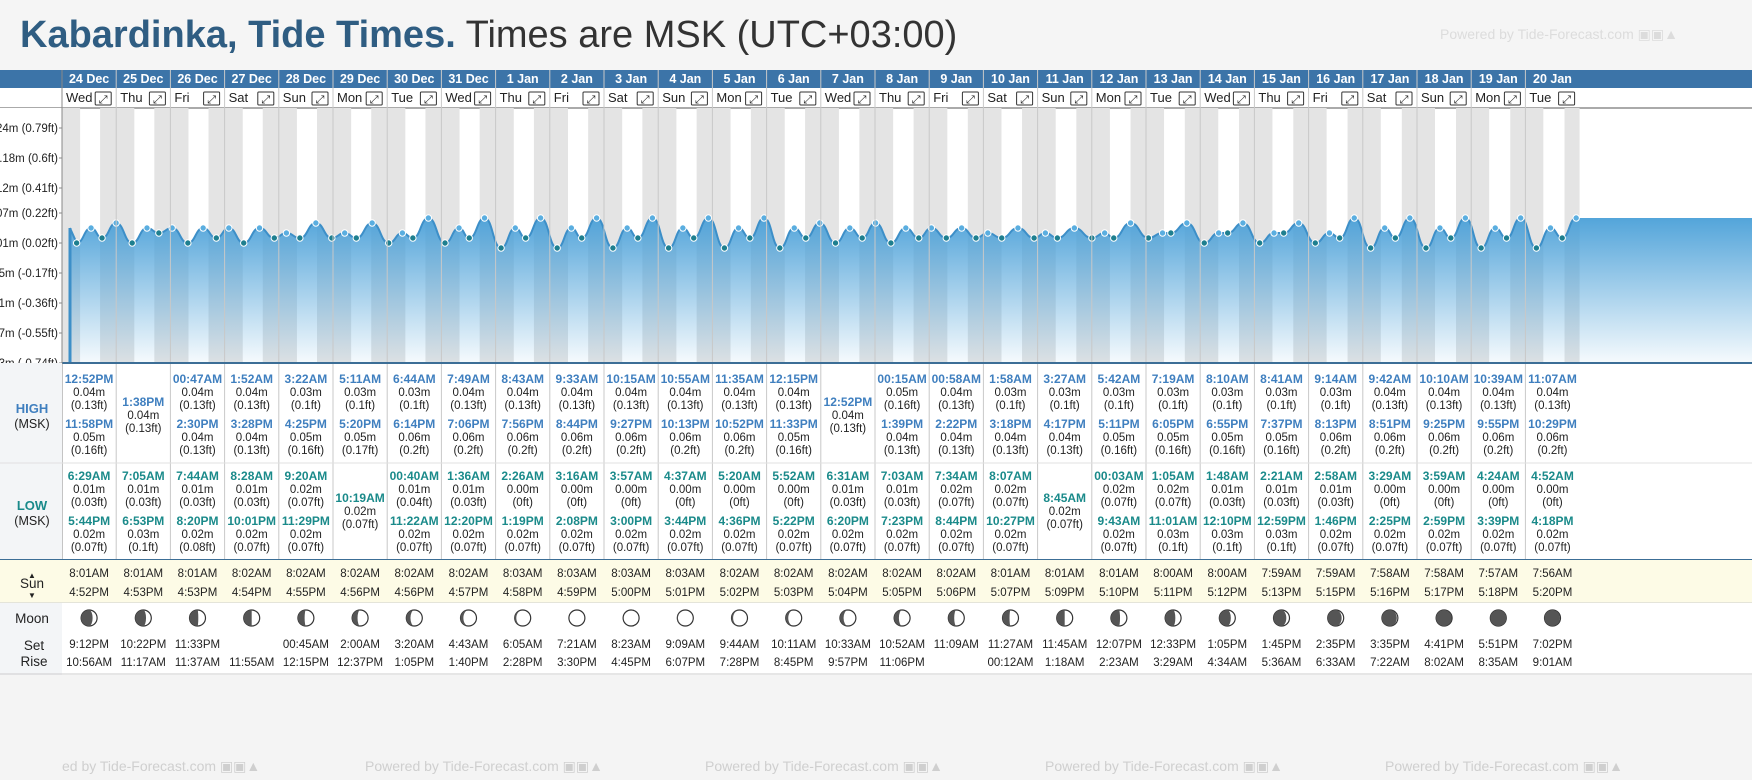 The width and height of the screenshot is (1752, 780). What do you see at coordinates (1552, 451) in the screenshot?
I see `tide-height-ft: (0.2ft)` at bounding box center [1552, 451].